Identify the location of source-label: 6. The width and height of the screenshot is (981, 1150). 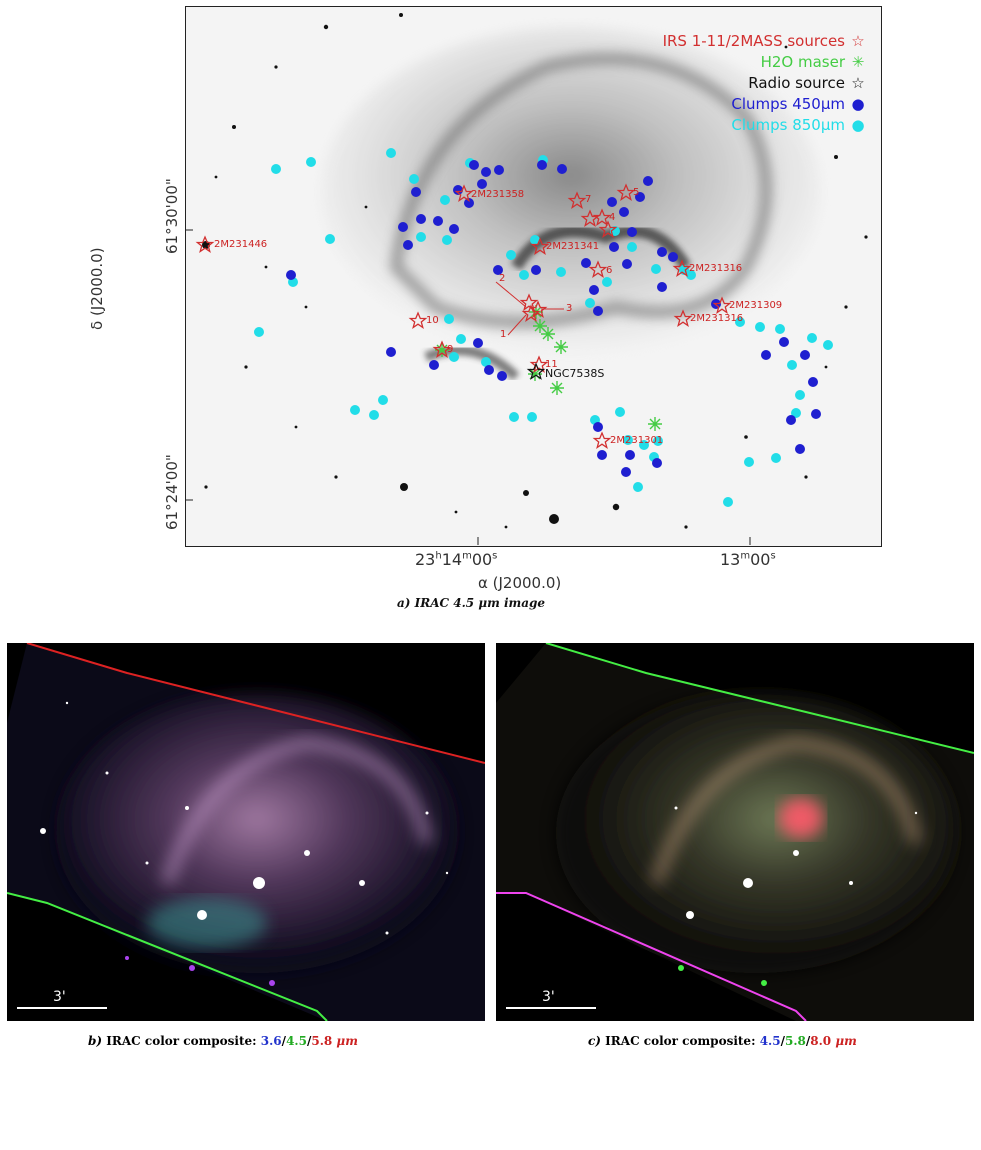
(609, 270).